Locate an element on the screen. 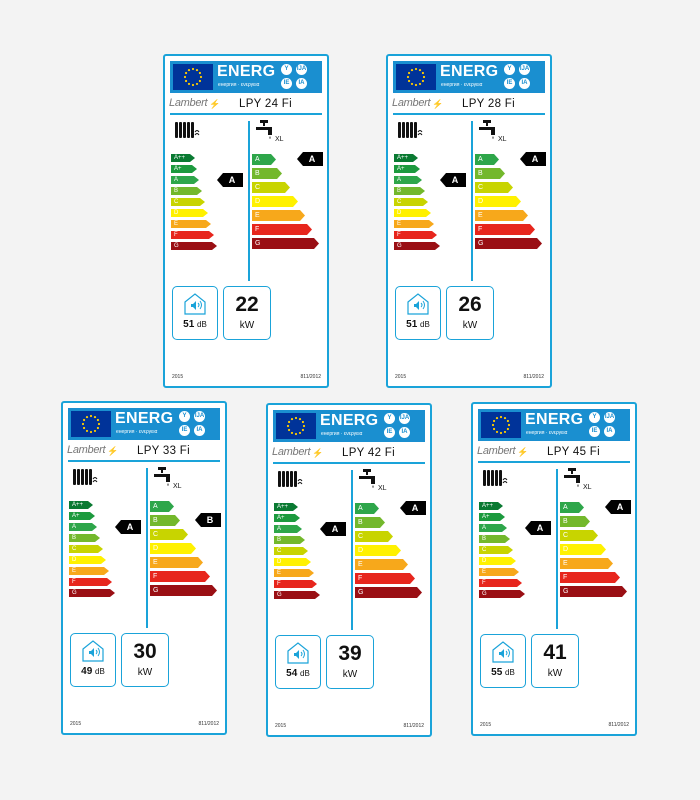 This screenshot has height=800, width=700. water-scale-bar: G is located at coordinates (285, 243).